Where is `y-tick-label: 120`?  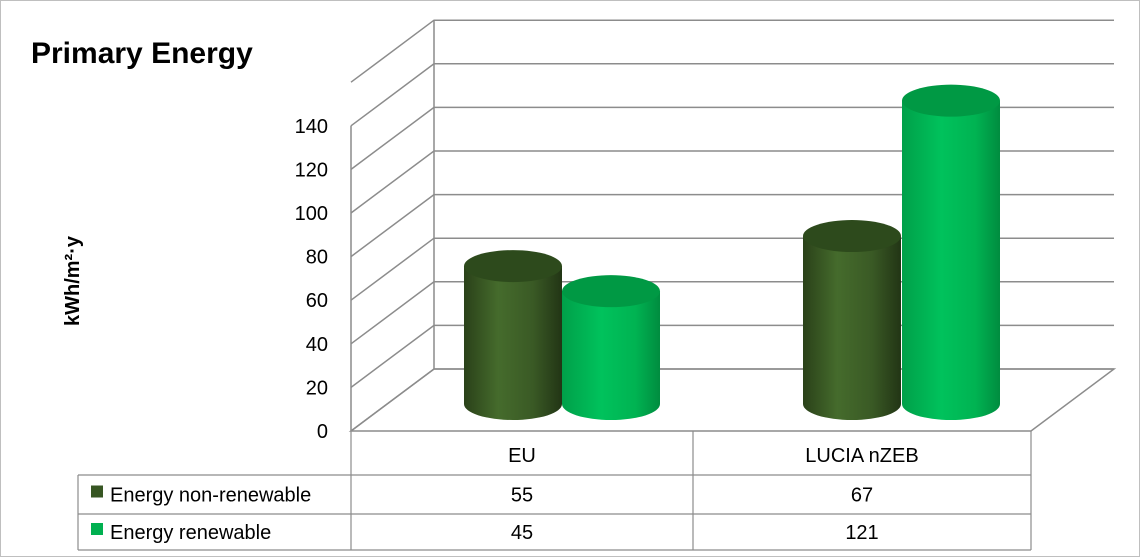 y-tick-label: 120 is located at coordinates (311, 170).